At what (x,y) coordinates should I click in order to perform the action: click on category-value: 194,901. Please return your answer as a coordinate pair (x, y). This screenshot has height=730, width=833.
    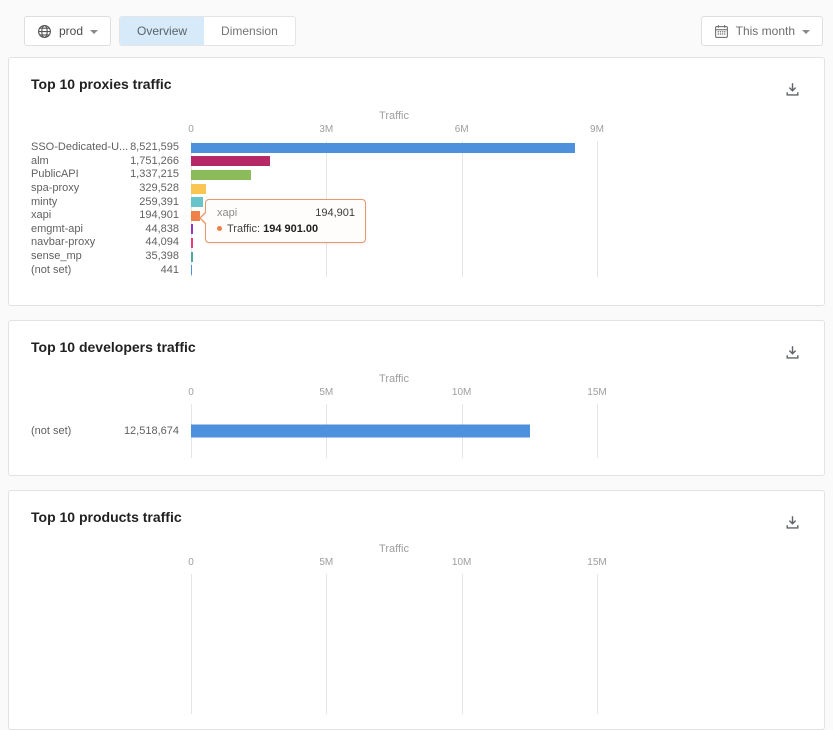
    Looking at the image, I should click on (159, 215).